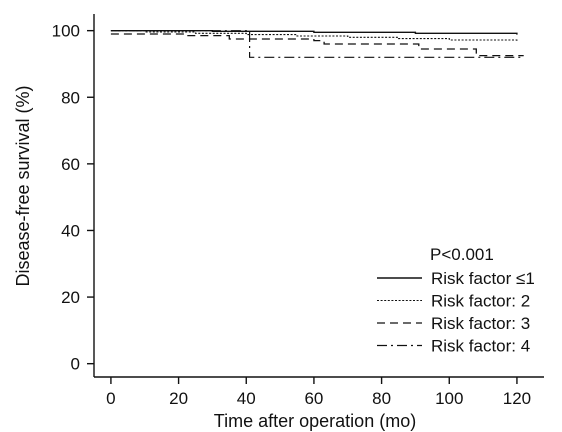  I want to click on x-tick-label: 120, so click(517, 398).